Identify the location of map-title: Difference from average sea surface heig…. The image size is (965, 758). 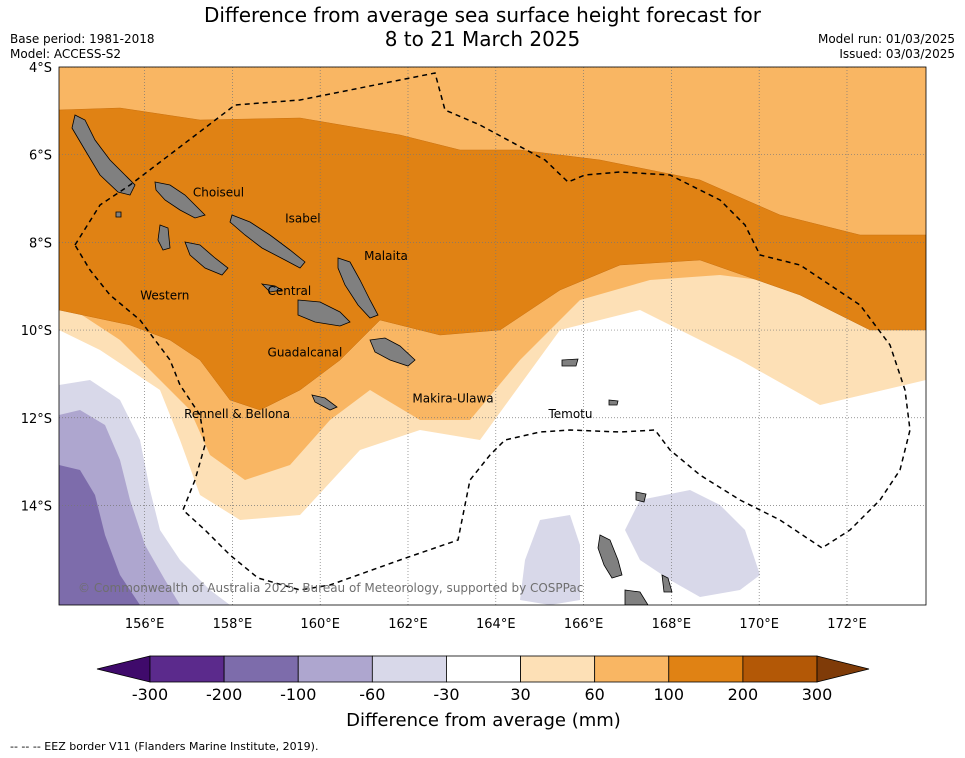
(482, 27).